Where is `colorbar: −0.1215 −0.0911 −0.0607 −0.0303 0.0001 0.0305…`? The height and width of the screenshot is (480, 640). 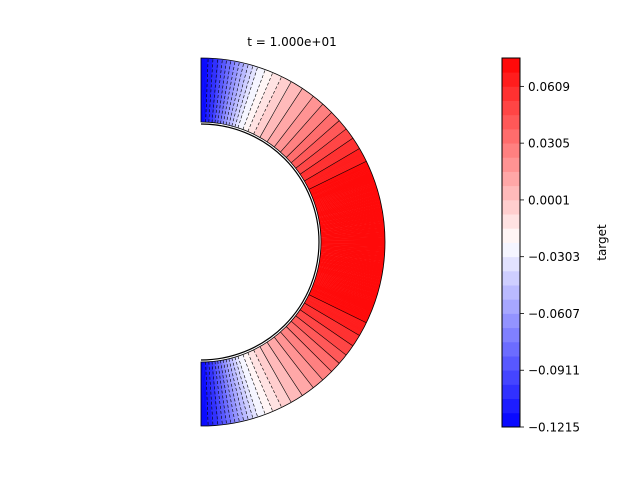 colorbar: −0.1215 −0.0911 −0.0607 −0.0303 0.0001 0.0305… is located at coordinates (555, 246).